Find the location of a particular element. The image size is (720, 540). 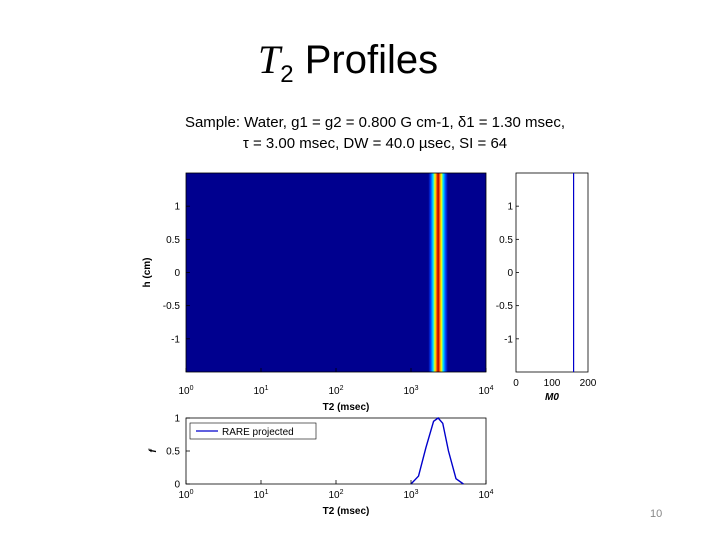

subtitle-line-2: τ = 3.00 msec, DW = 40.0 µsec, SI = 64 is located at coordinates (375, 143).